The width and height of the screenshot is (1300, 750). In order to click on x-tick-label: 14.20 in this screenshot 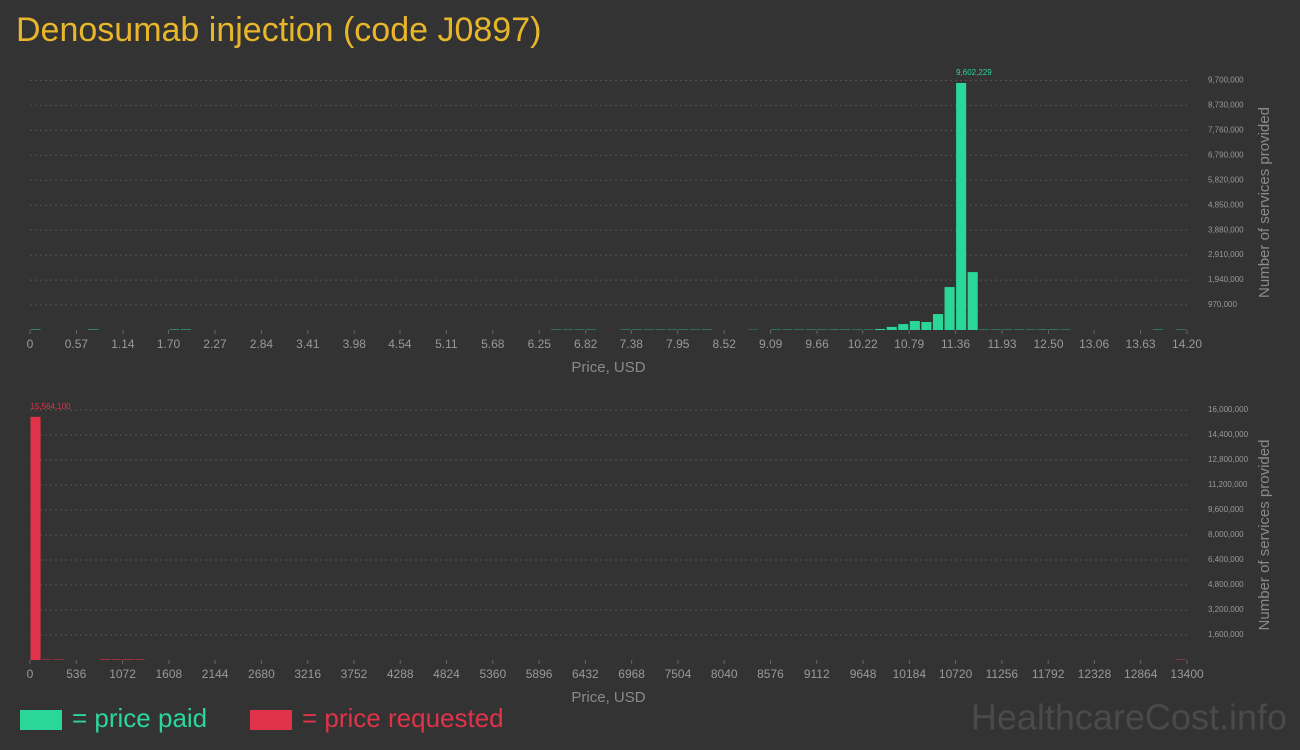, I will do `click(1187, 344)`.